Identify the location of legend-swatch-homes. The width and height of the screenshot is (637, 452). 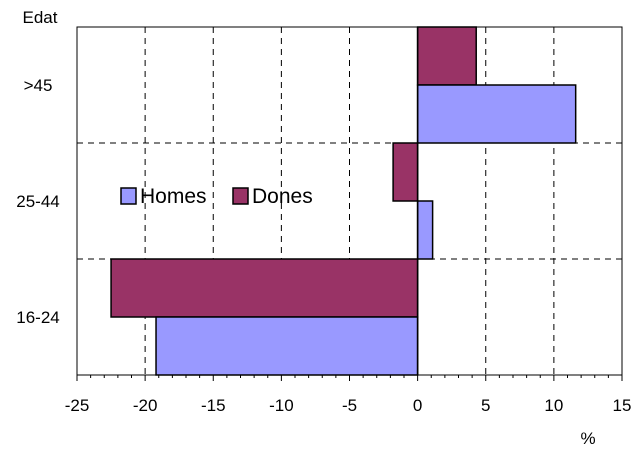
(128, 196).